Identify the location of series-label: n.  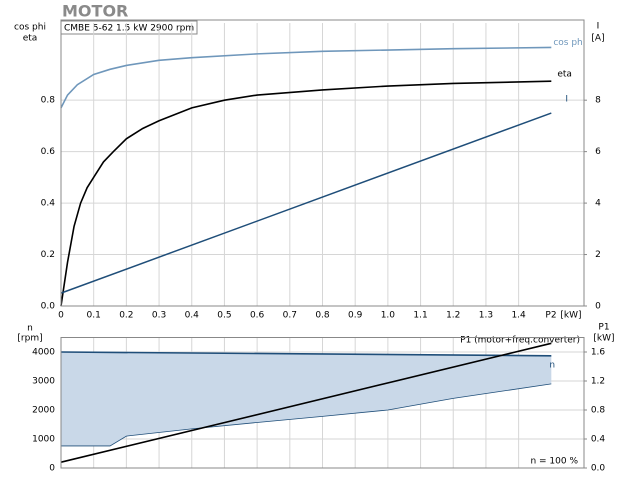
(552, 365).